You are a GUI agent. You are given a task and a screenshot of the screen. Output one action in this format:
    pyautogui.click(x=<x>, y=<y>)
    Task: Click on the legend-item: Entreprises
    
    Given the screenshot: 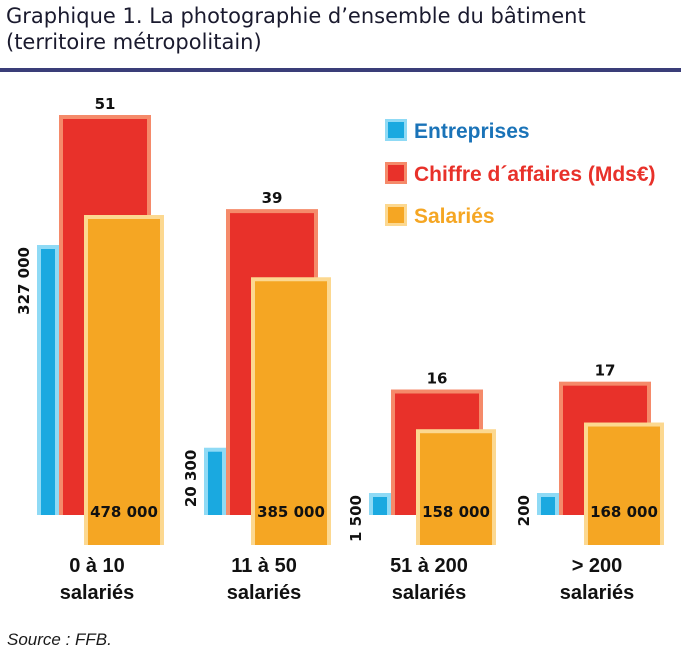 What is the action you would take?
    pyautogui.click(x=457, y=131)
    